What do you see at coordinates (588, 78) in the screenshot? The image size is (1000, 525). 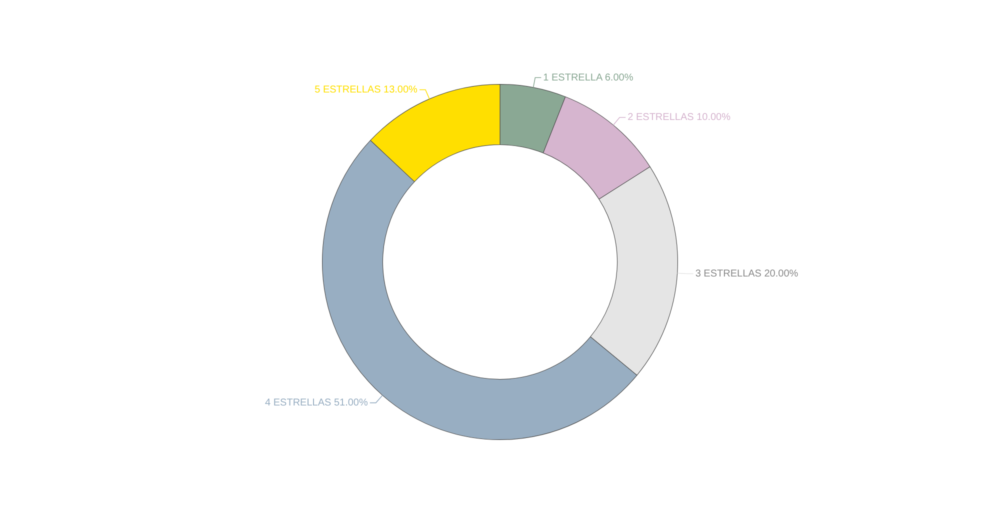 I see `slice-label: 1 ESTRELLA 6.00%` at bounding box center [588, 78].